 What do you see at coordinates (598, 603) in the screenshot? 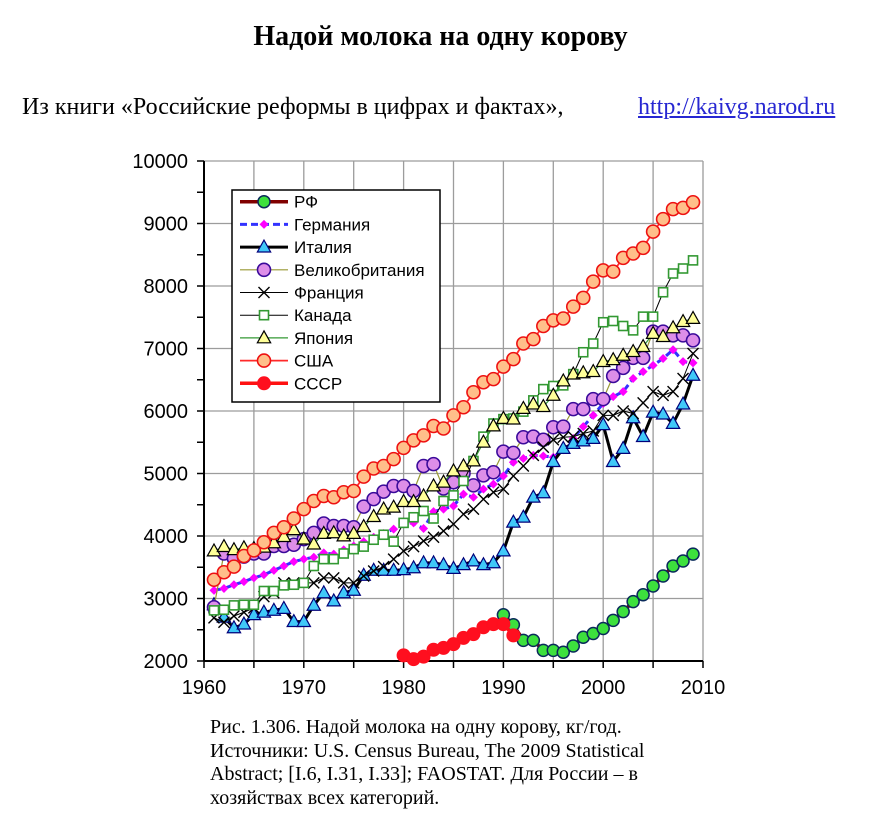
I see `series-rf` at bounding box center [598, 603].